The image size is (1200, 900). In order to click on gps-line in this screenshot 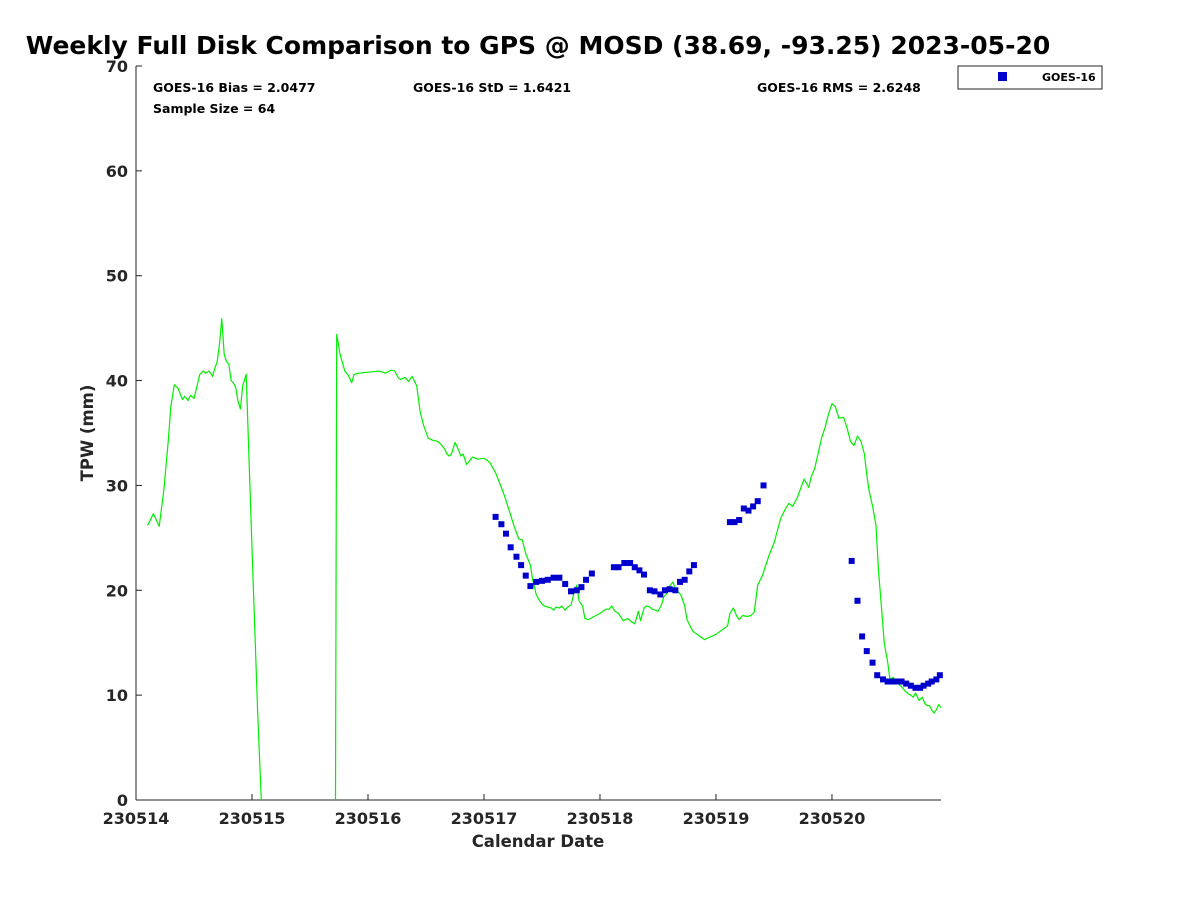, I will do `click(204, 559)`.